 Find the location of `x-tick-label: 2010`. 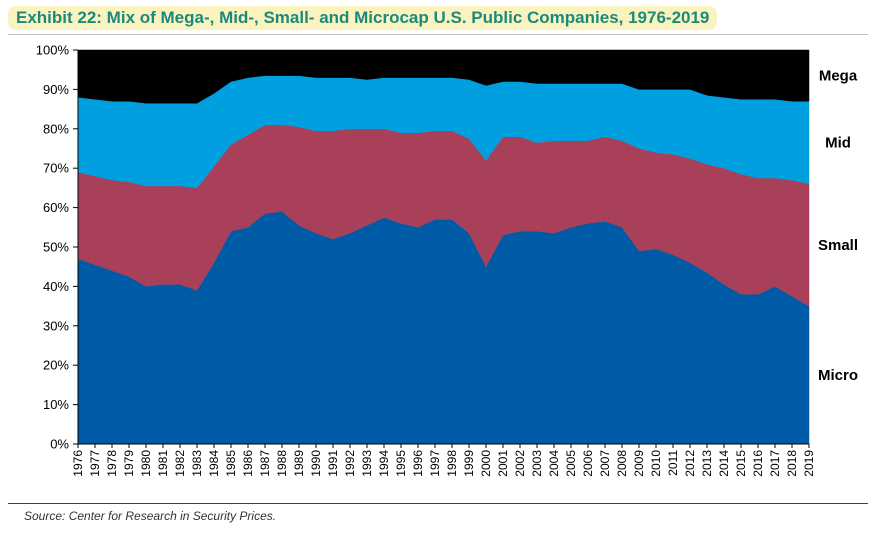

x-tick-label: 2010 is located at coordinates (656, 463).